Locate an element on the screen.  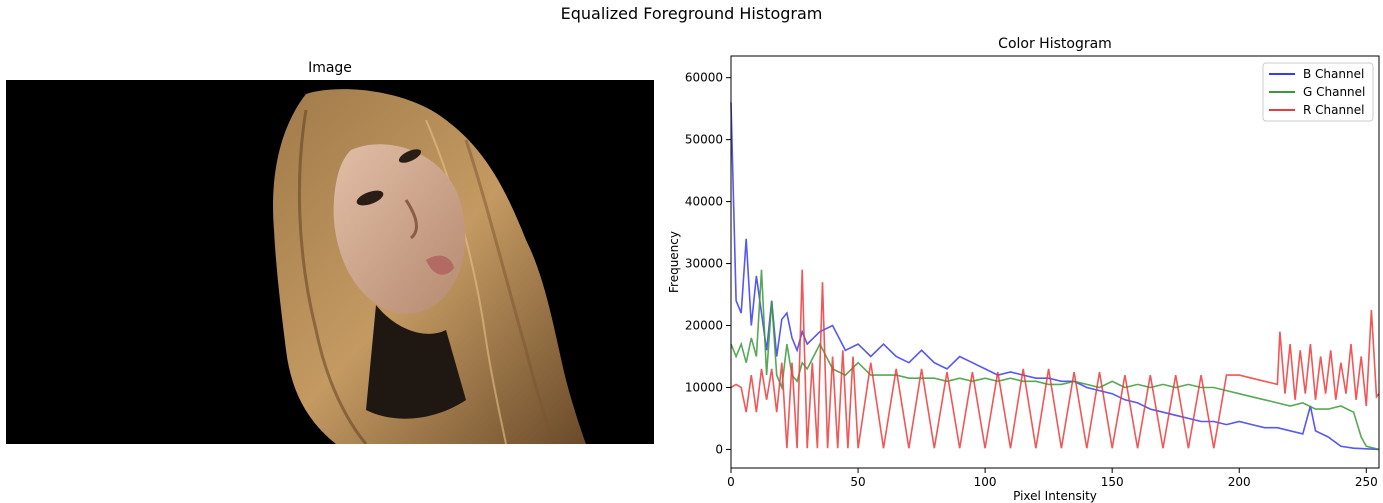
y-tick-label: 20000 is located at coordinates (704, 326).